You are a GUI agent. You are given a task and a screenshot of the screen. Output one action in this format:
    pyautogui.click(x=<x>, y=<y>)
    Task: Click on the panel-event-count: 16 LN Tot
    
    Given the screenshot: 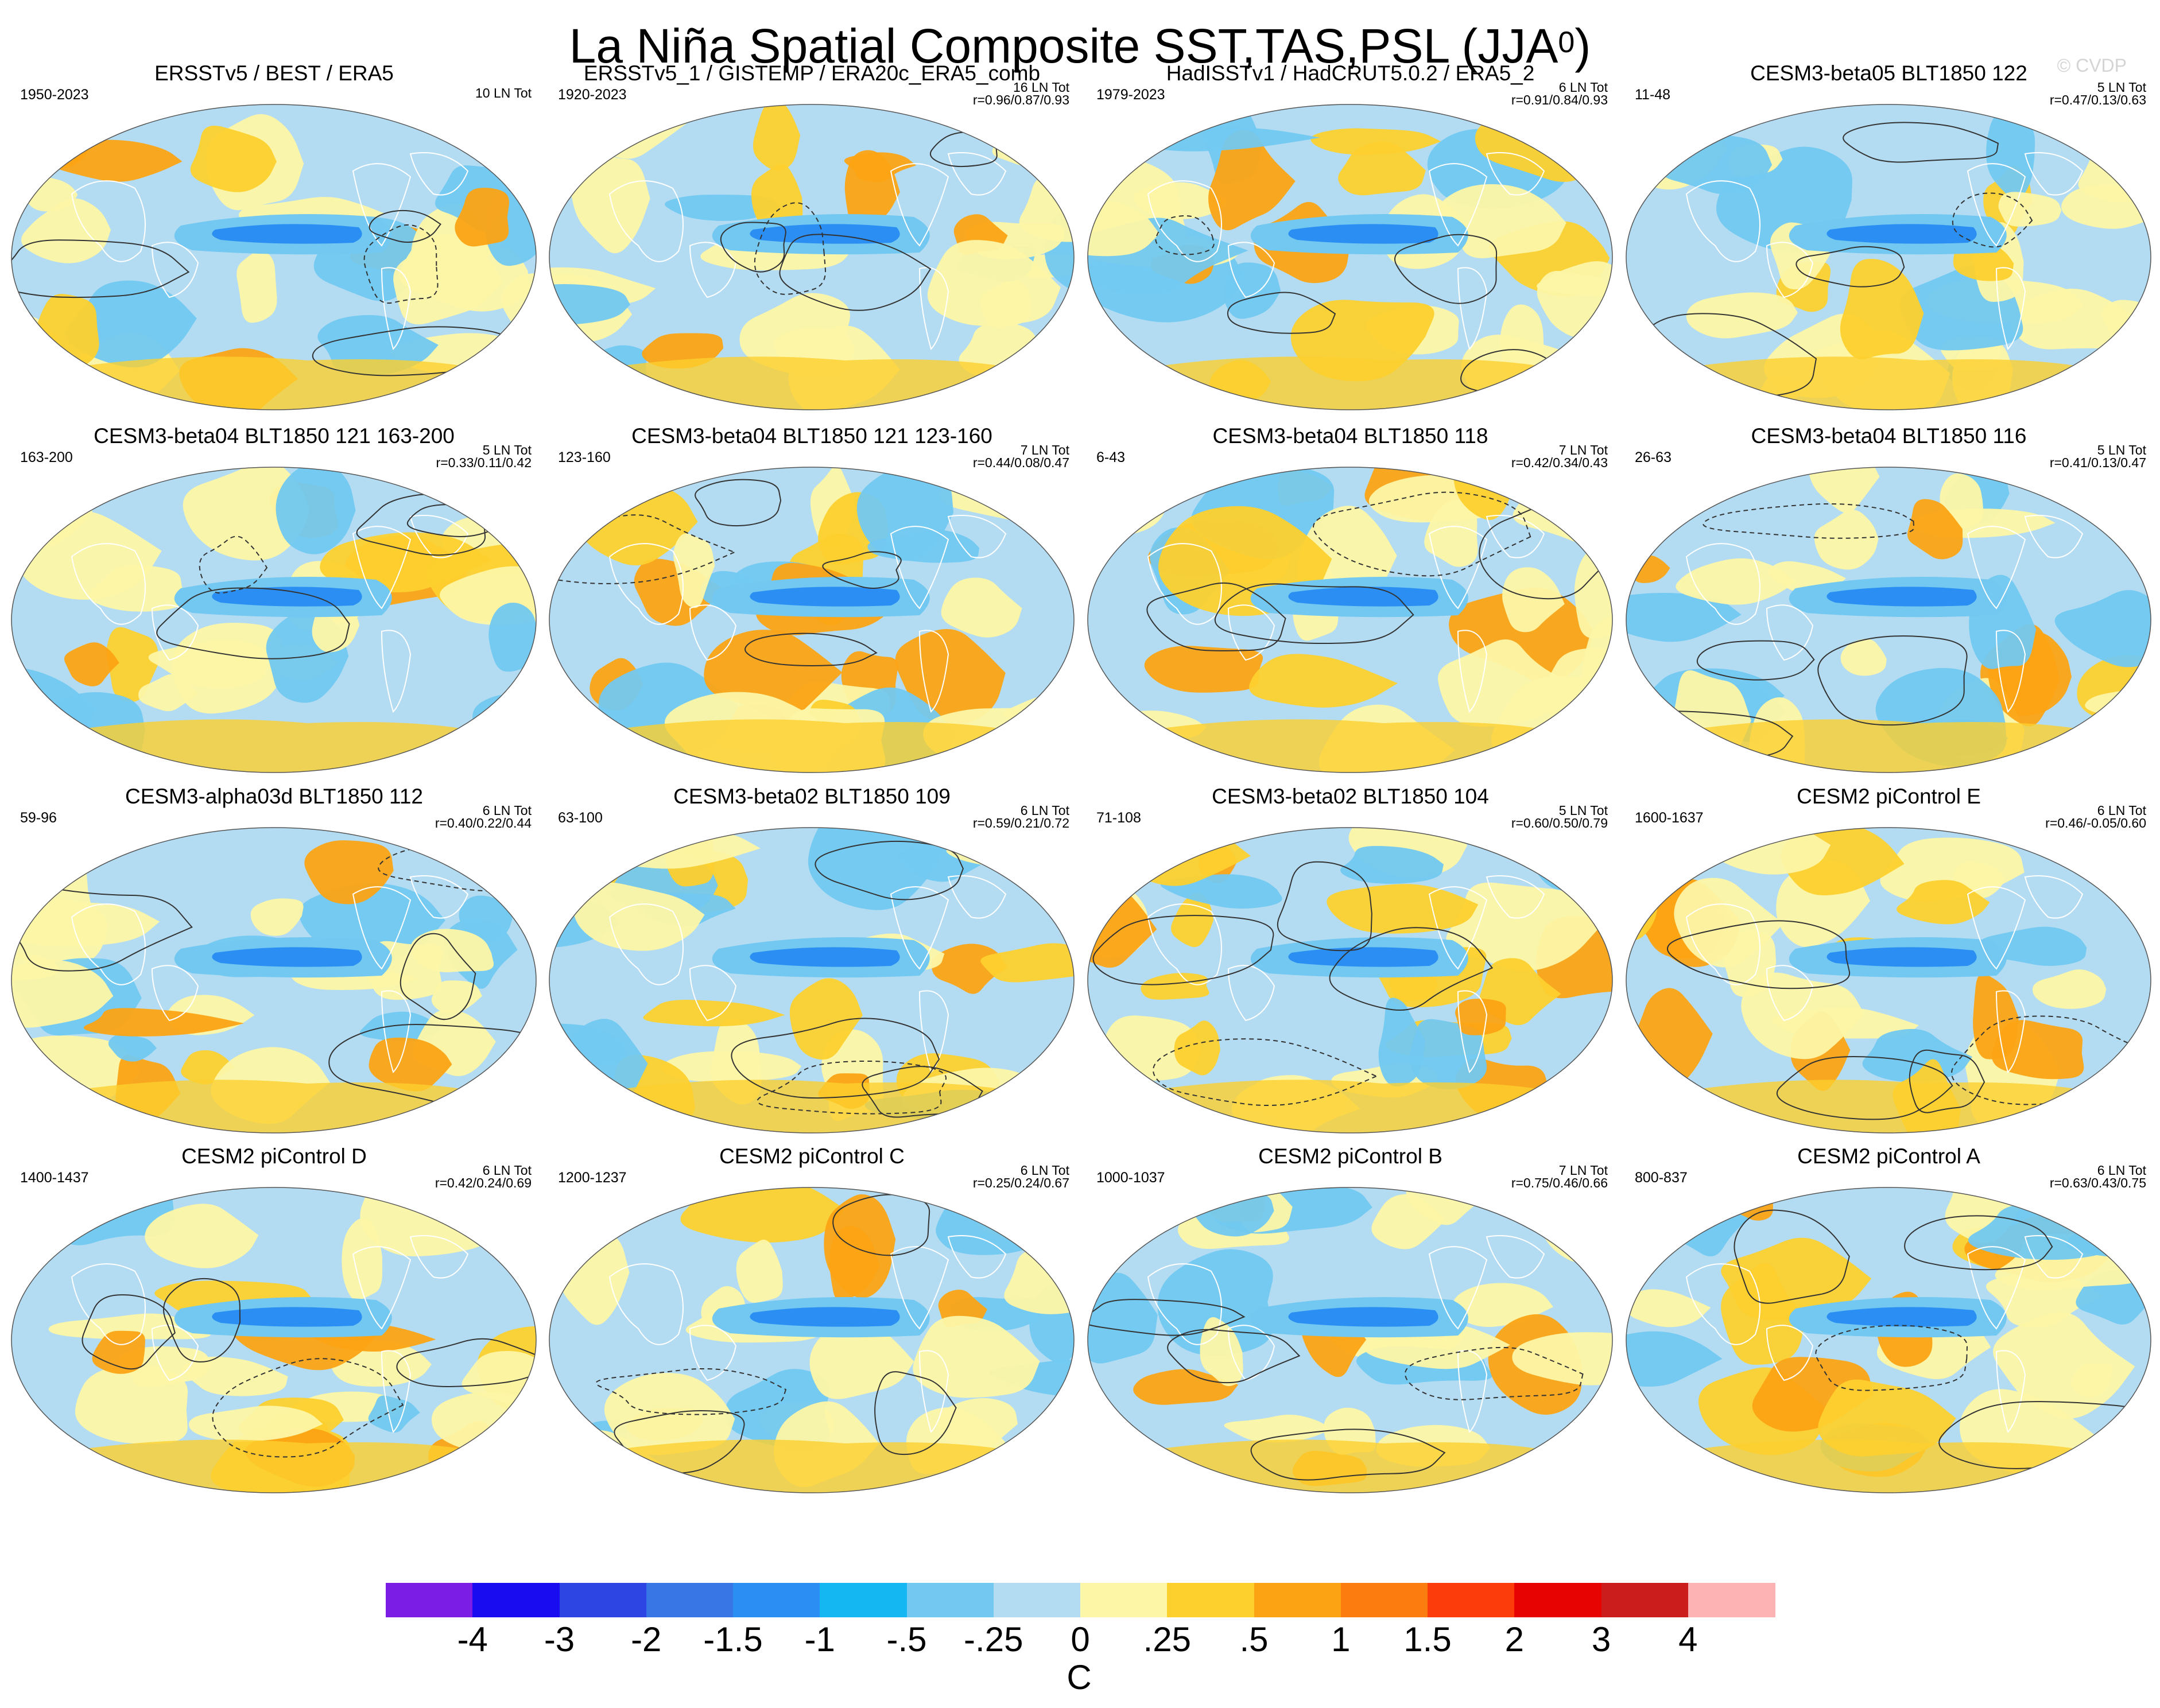 What is the action you would take?
    pyautogui.click(x=1041, y=88)
    